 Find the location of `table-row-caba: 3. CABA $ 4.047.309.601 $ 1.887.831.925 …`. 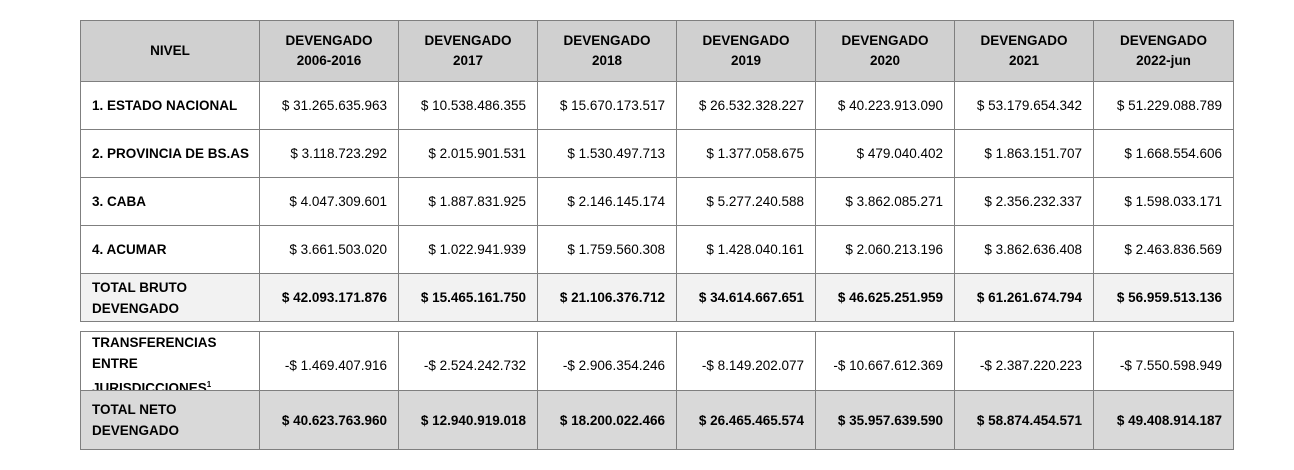

table-row-caba: 3. CABA $ 4.047.309.601 $ 1.887.831.925 … is located at coordinates (657, 201).